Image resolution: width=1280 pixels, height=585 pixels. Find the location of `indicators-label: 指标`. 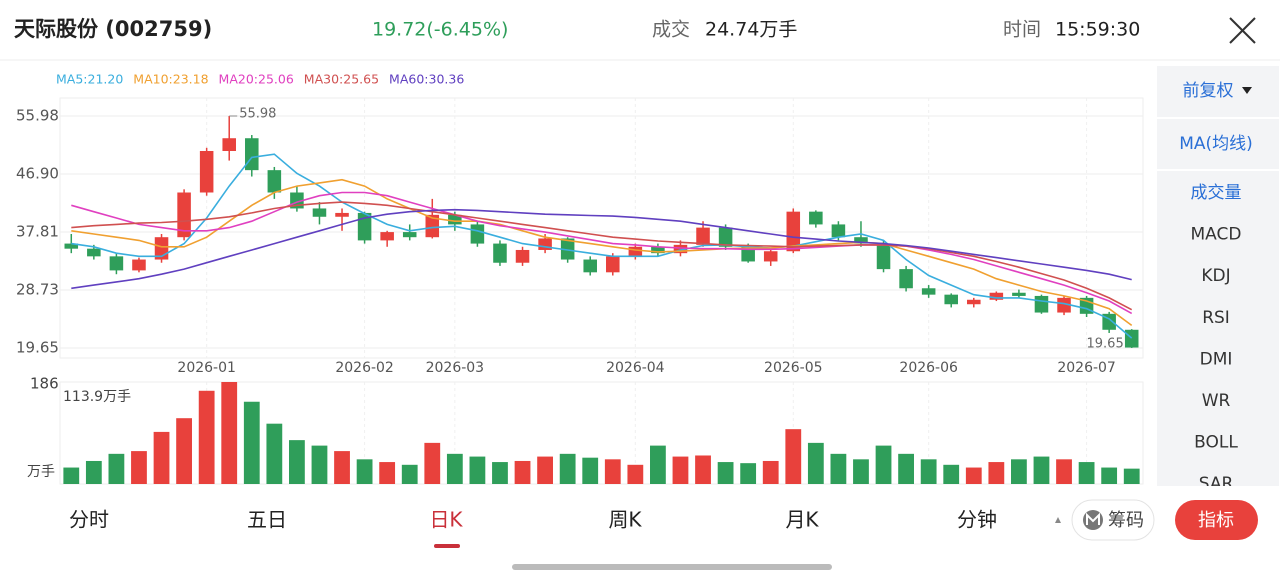

indicators-label: 指标 is located at coordinates (1216, 520).